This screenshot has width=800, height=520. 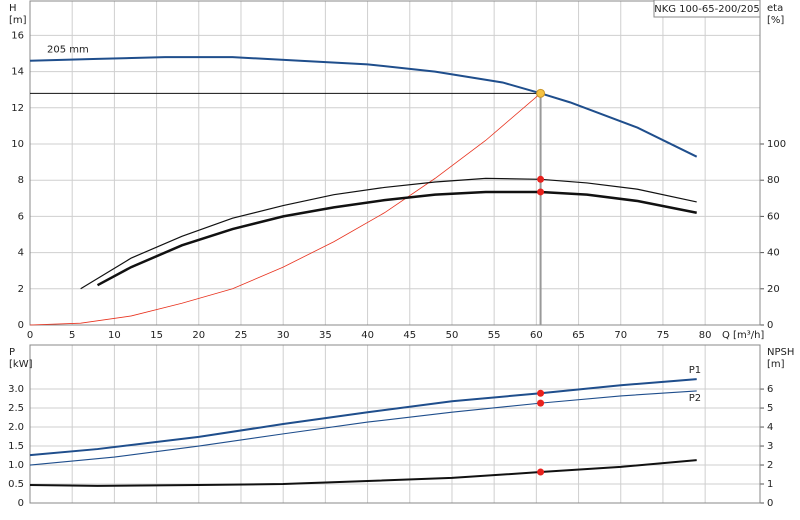 I want to click on x-tick-label: 55, so click(x=494, y=335).